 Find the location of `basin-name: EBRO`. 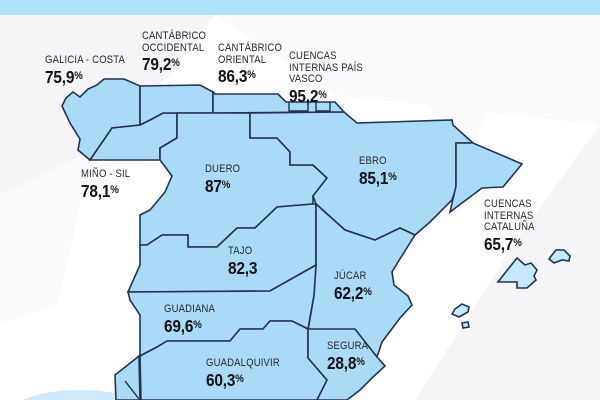

basin-name: EBRO is located at coordinates (373, 161).